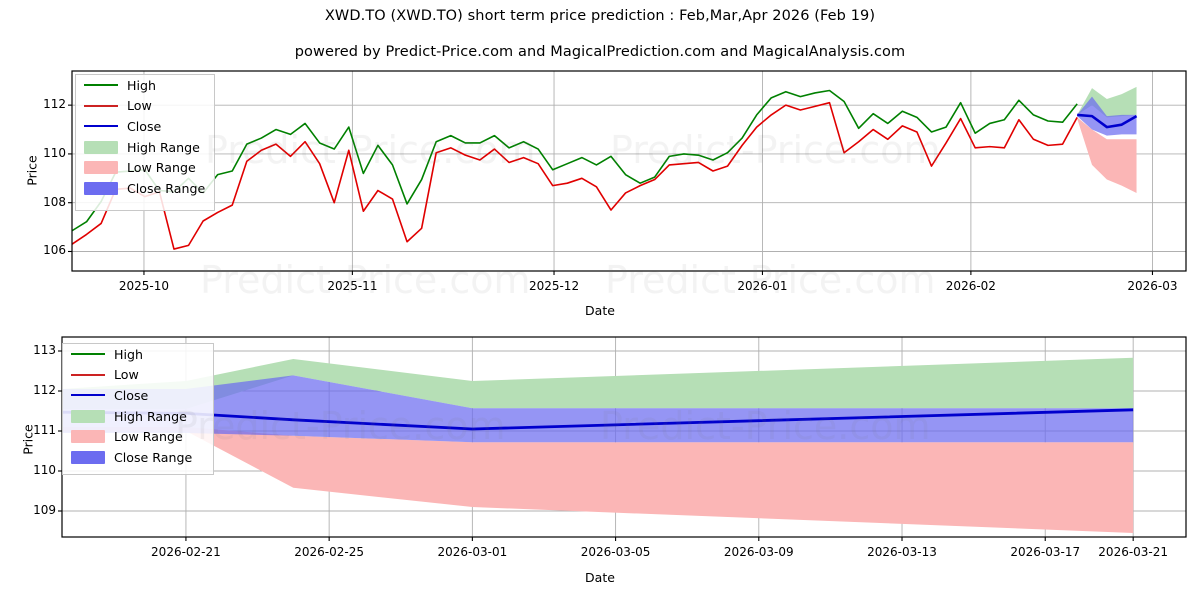 This screenshot has height=600, width=1200. Describe the element at coordinates (758, 552) in the screenshot. I see `forecast-xtick-2026-03-09: 2026-03-09` at that location.